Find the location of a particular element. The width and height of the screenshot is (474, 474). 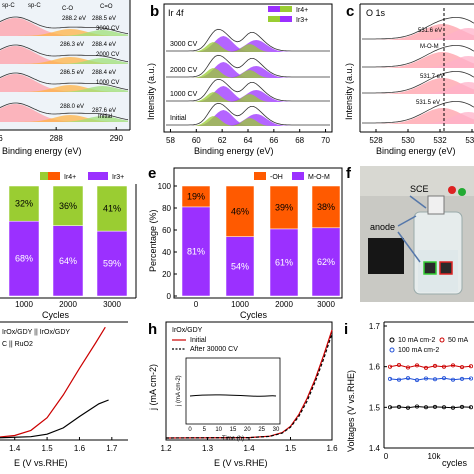

panel-c-mom: M-O-M is located at coordinates (429, 47).